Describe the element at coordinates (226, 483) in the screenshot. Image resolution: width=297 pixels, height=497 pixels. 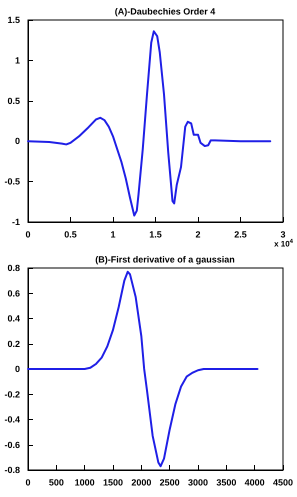
I see `x-tick-label: 3500` at that location.